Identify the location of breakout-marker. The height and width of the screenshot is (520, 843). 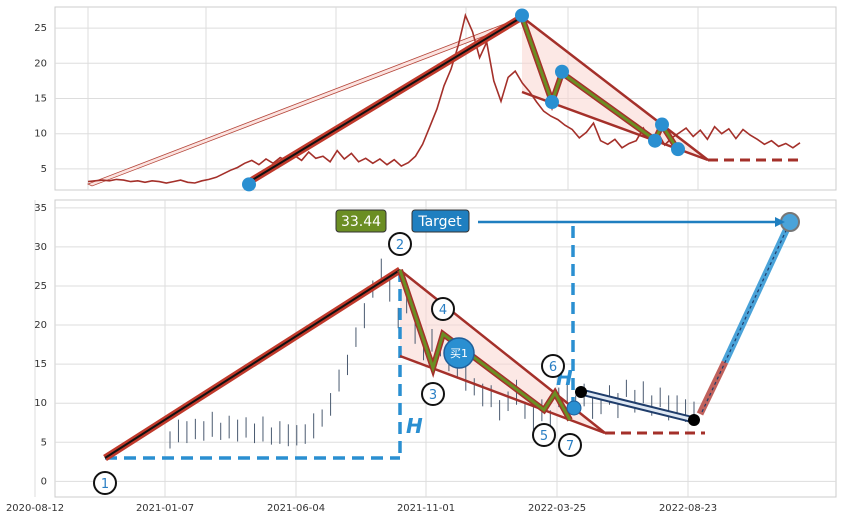
(574, 408).